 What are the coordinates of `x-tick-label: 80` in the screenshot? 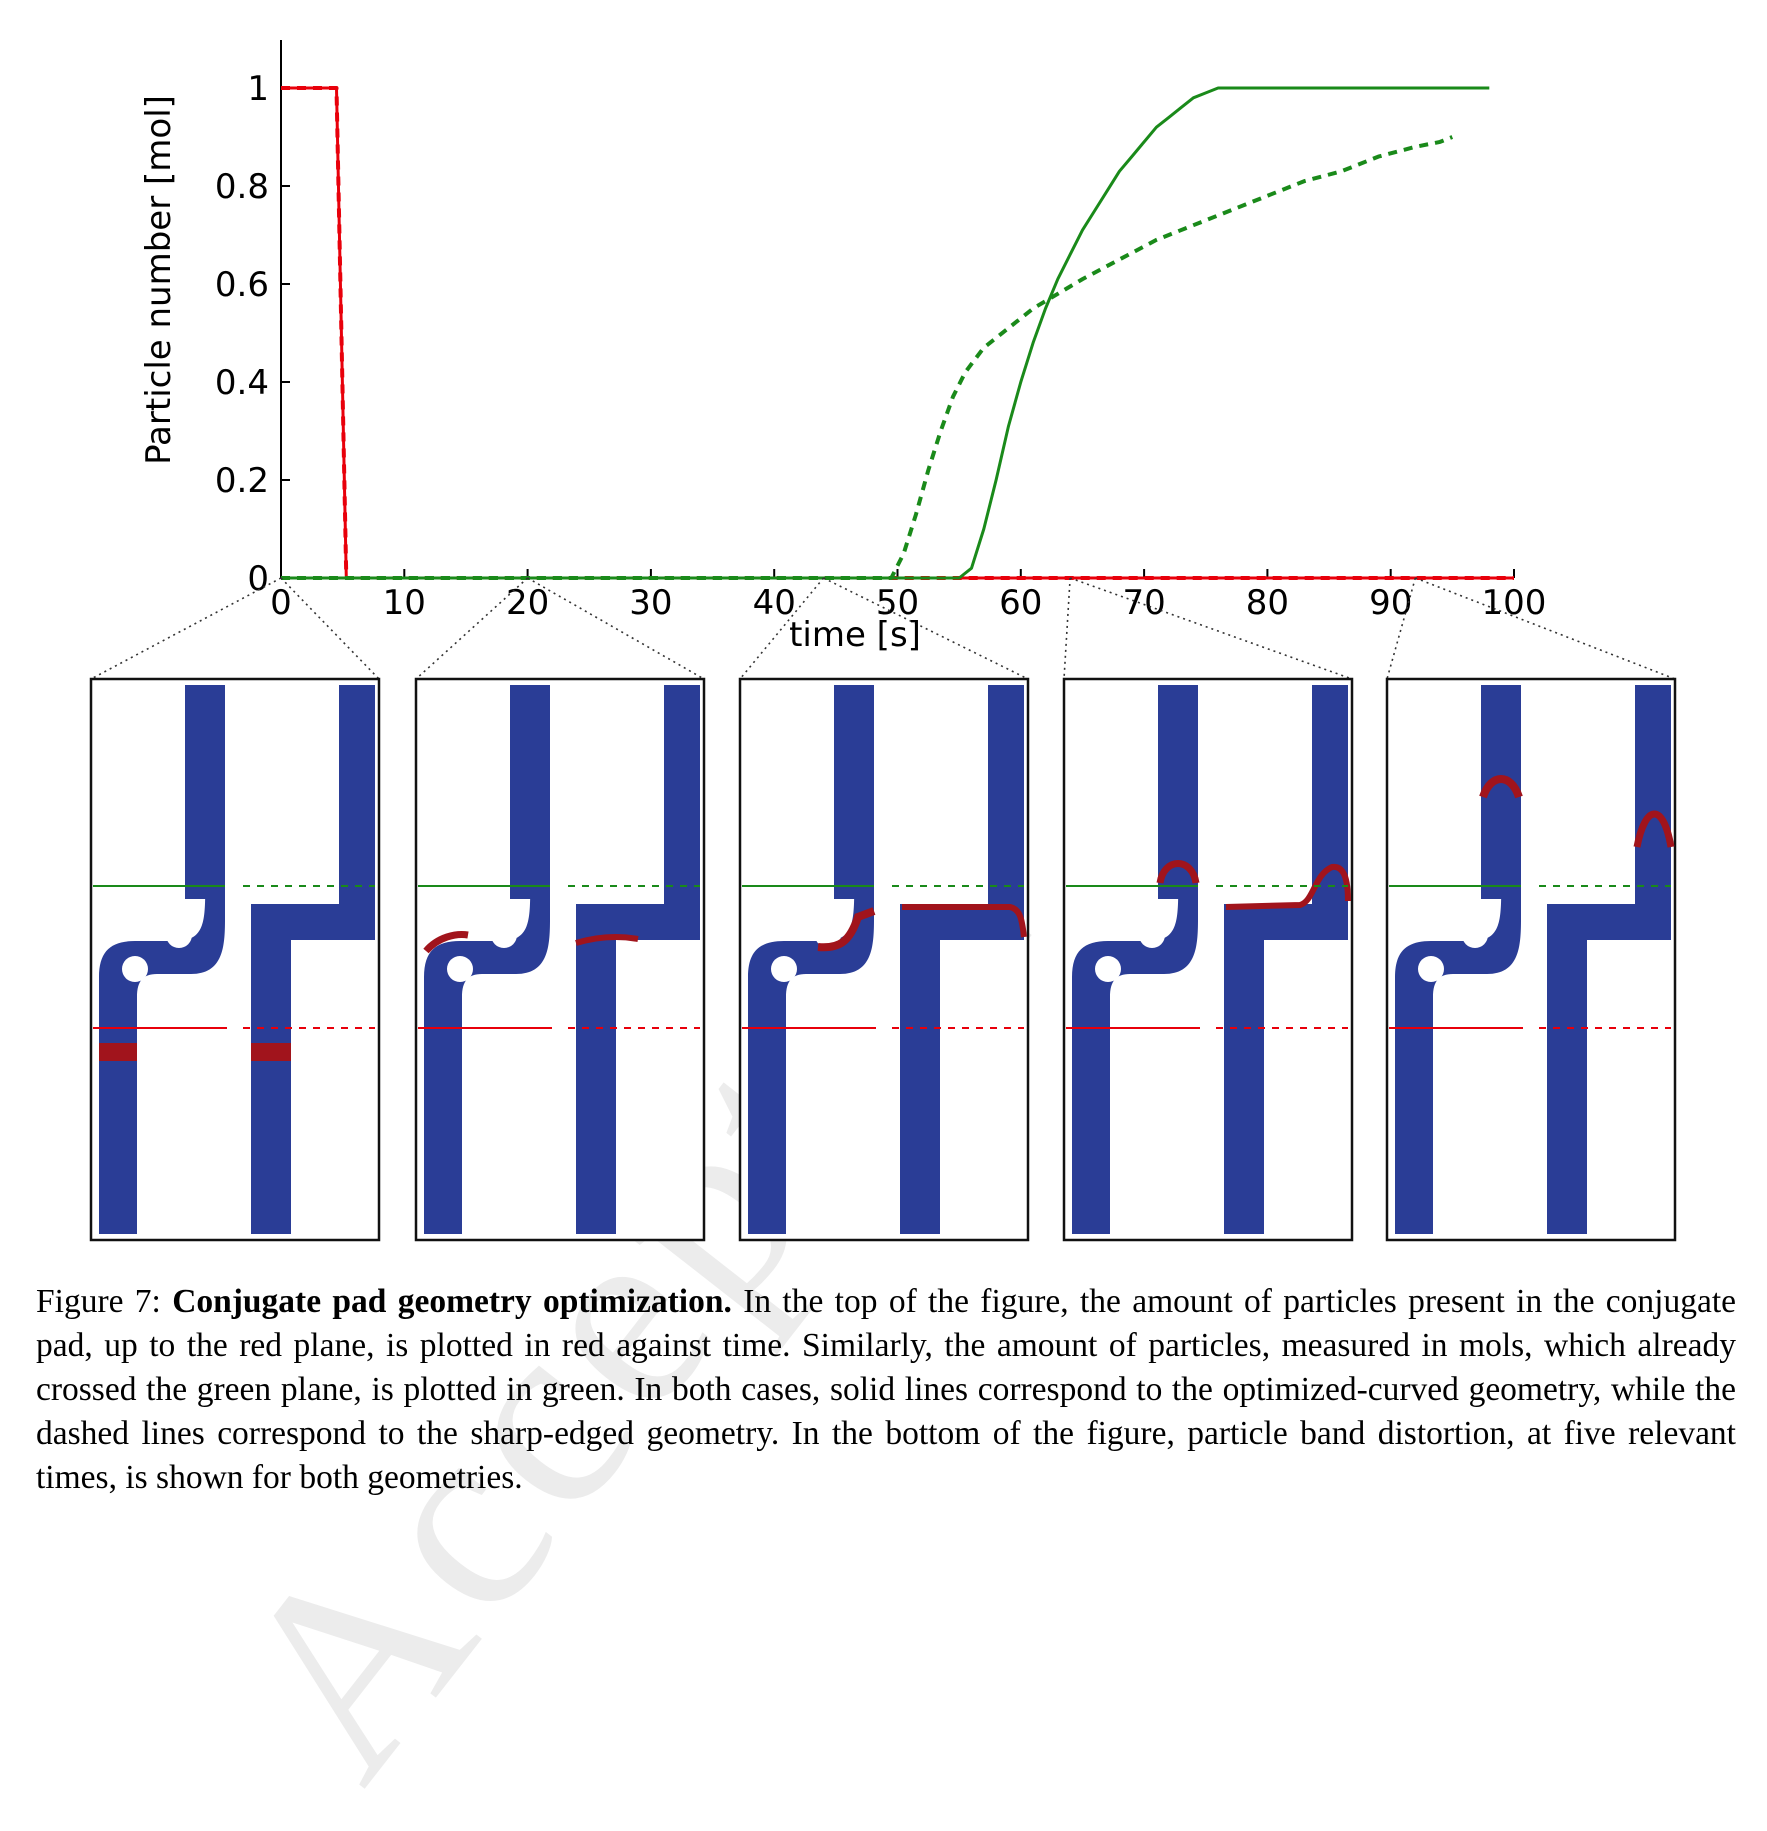 It's located at (1267, 603).